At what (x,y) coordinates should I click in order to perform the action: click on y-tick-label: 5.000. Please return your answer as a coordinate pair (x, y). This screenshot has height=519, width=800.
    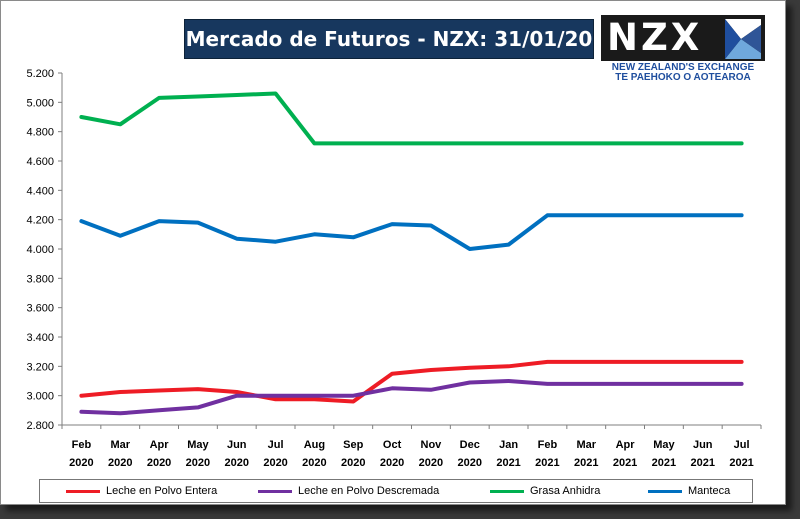
    Looking at the image, I should click on (40, 103).